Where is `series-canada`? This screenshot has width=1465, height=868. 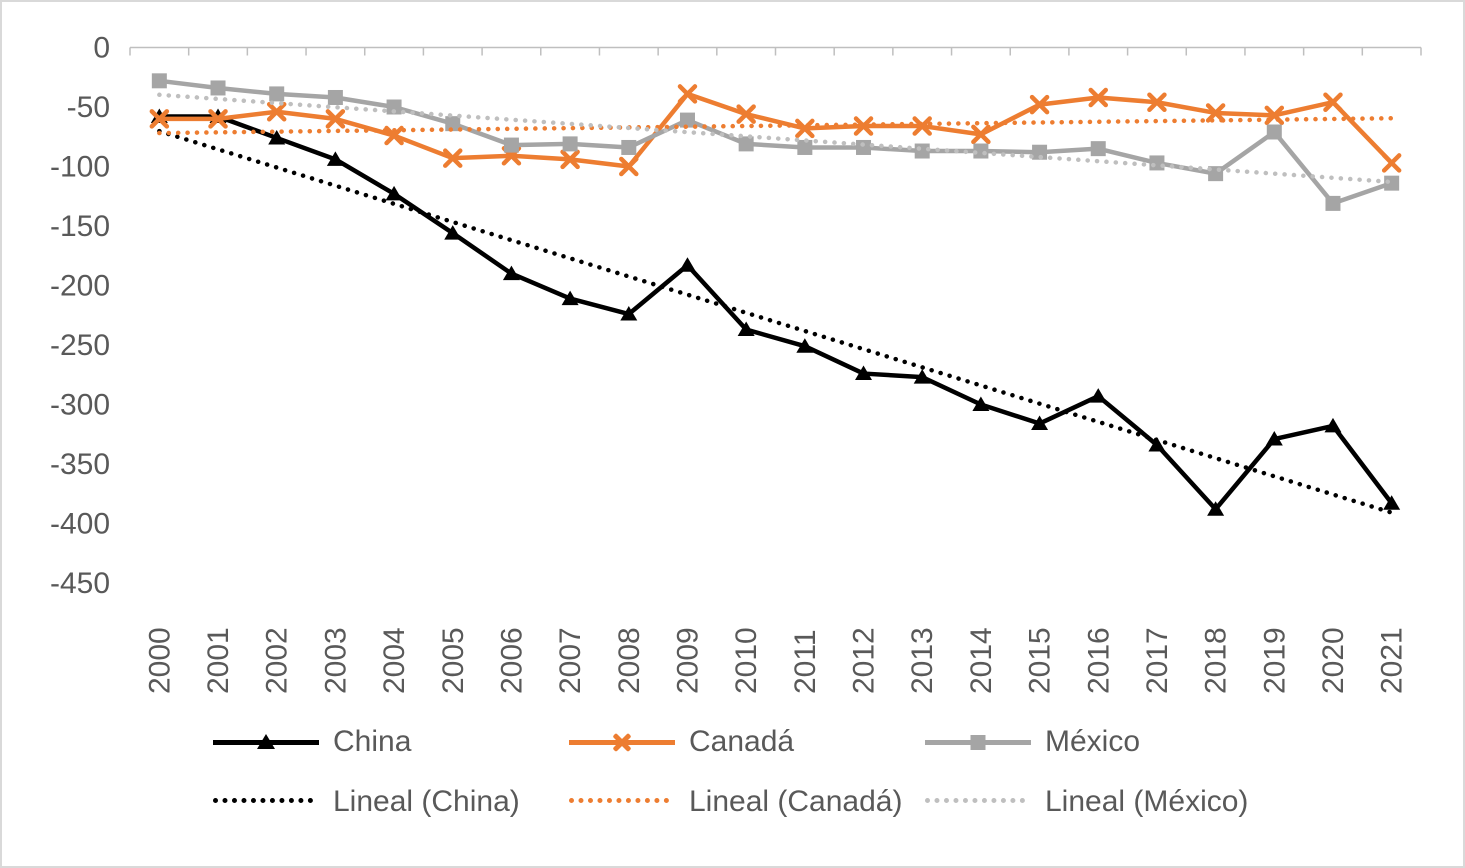
series-canada is located at coordinates (775, 130).